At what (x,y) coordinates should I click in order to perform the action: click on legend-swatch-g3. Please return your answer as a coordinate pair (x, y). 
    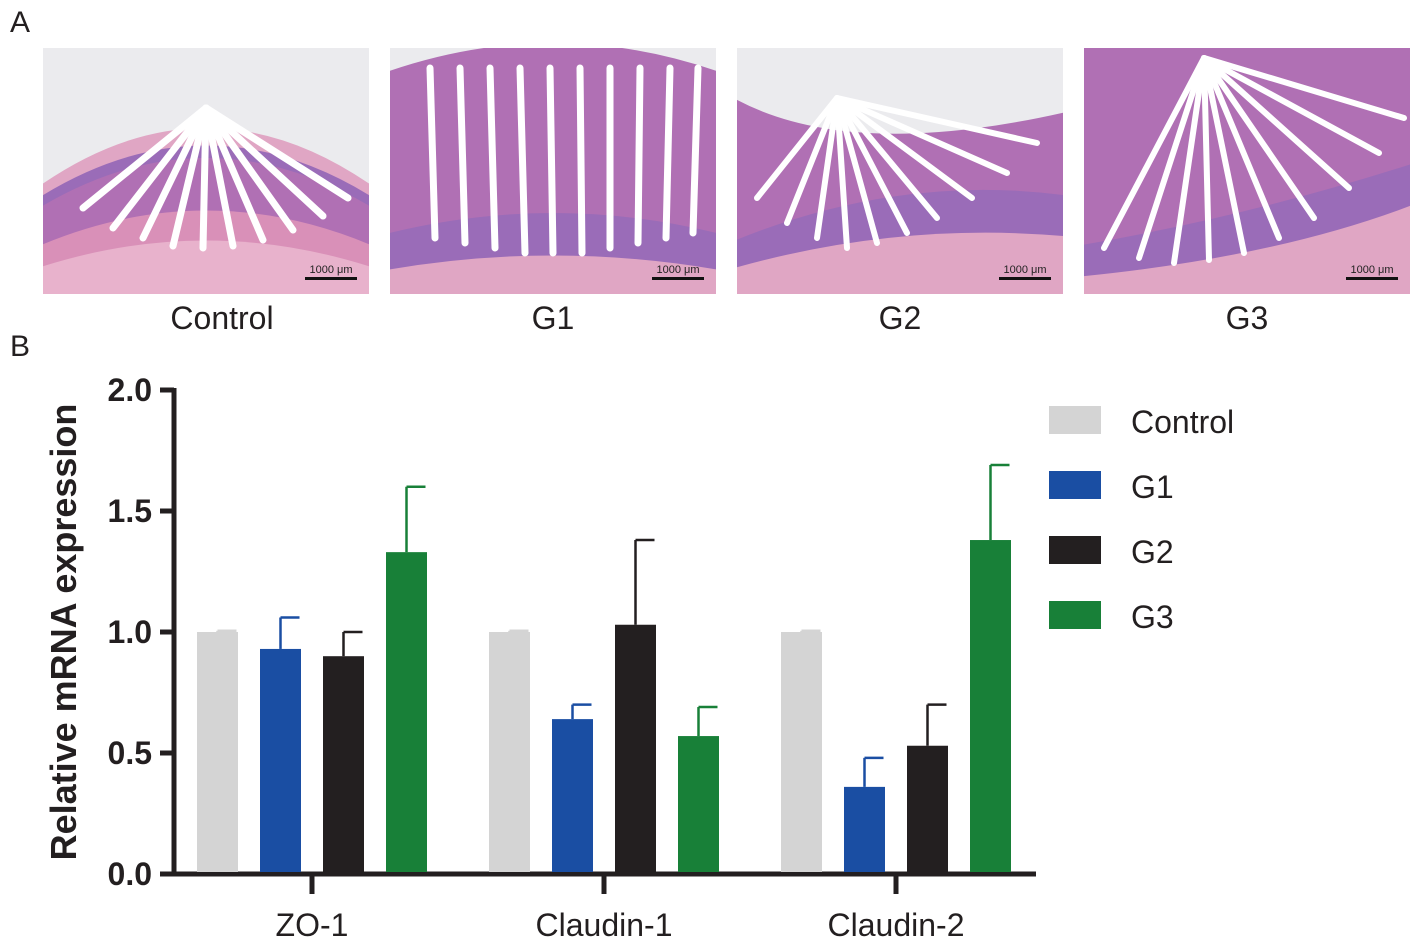
    Looking at the image, I should click on (1075, 615).